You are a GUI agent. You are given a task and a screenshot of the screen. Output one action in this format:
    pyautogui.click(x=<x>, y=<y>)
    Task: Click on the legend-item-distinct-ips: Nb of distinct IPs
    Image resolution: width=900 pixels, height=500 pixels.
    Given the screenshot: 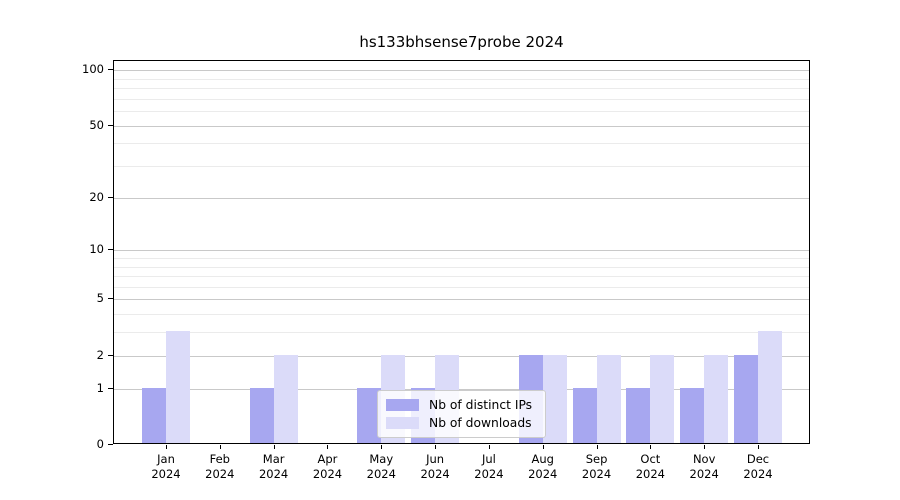 What is the action you would take?
    pyautogui.click(x=461, y=405)
    